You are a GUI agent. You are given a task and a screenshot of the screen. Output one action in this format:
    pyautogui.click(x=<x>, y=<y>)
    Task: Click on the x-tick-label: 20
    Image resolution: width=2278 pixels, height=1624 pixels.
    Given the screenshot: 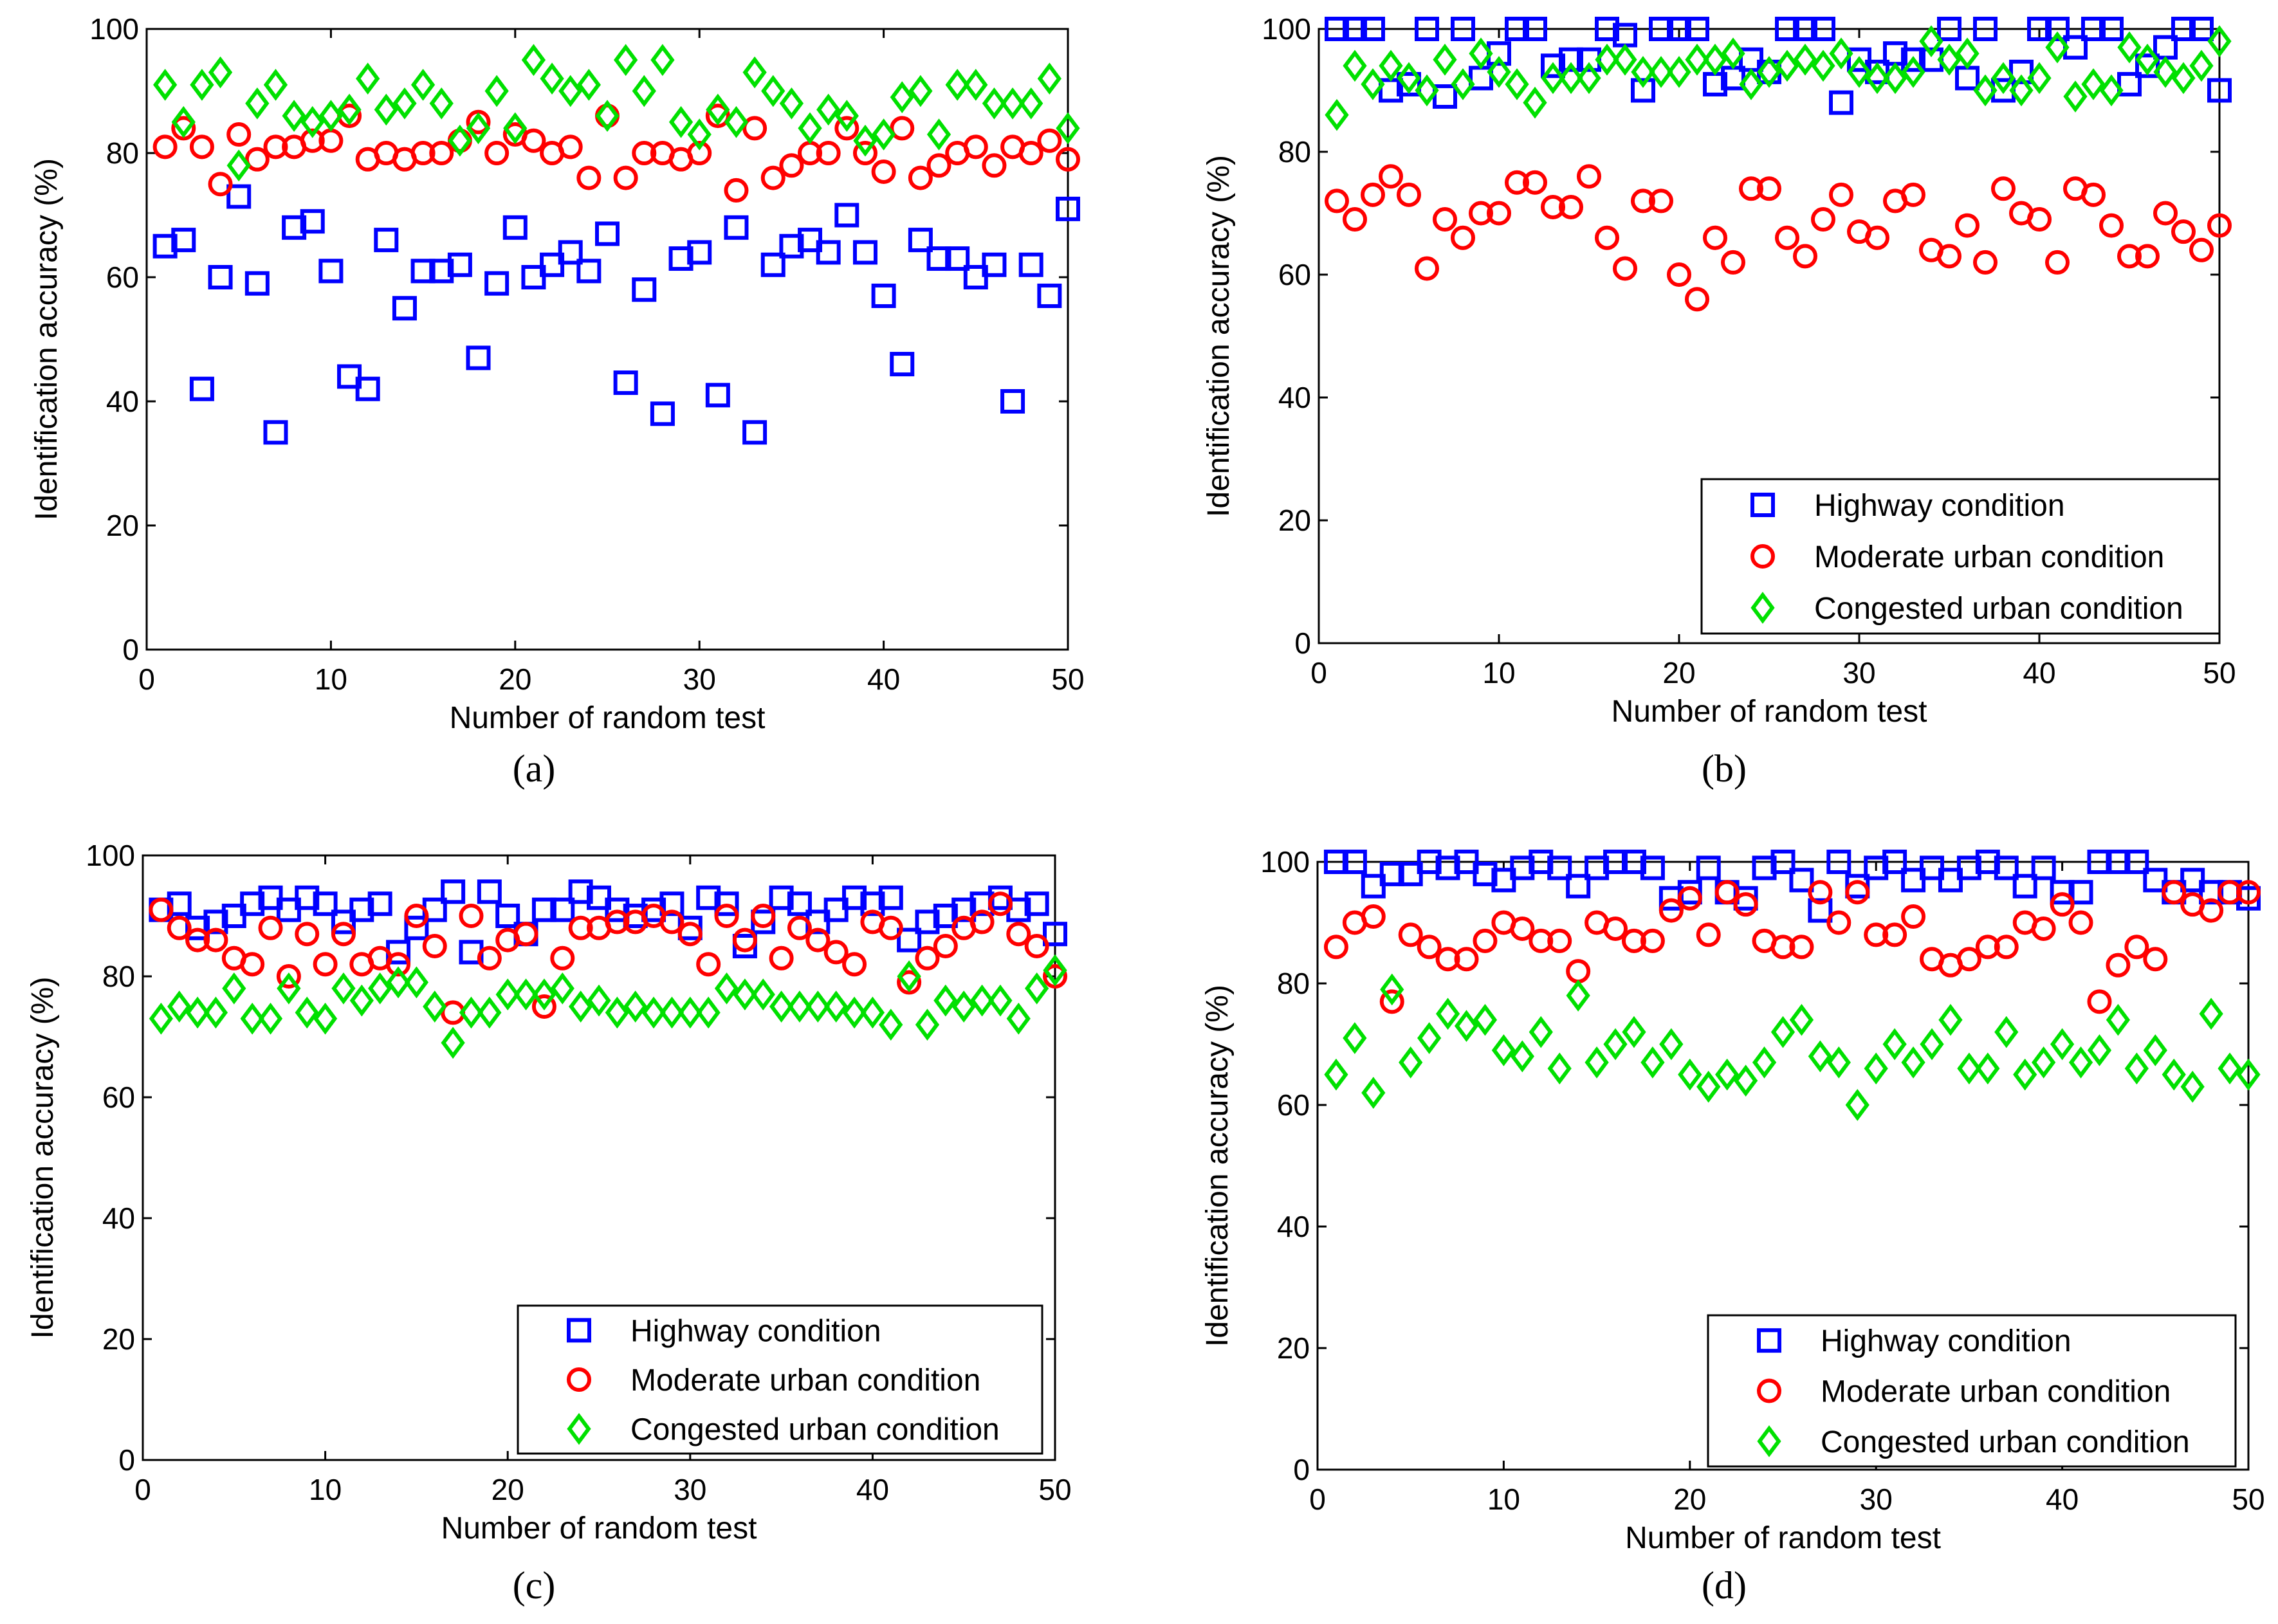 What is the action you would take?
    pyautogui.click(x=515, y=679)
    